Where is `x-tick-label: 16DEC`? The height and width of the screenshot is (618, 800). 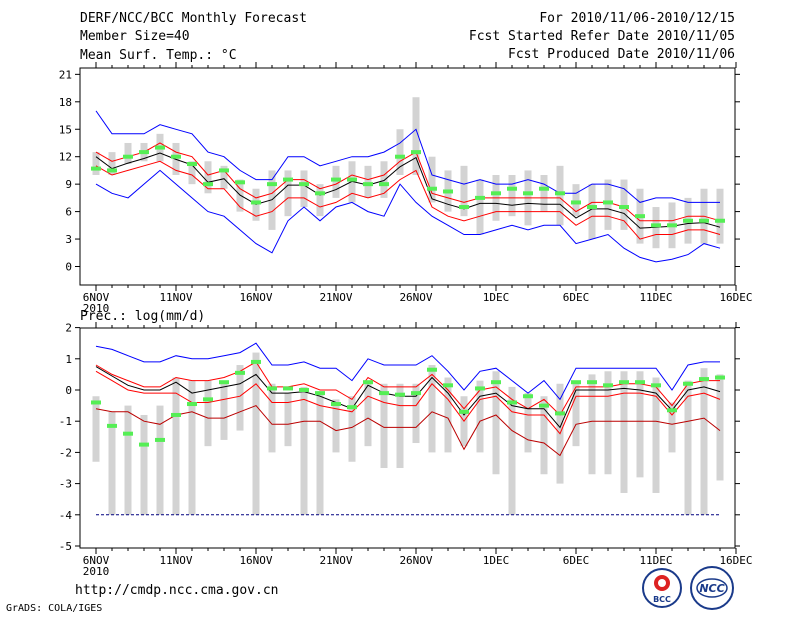
x-tick-label: 16DEC is located at coordinates (735, 560).